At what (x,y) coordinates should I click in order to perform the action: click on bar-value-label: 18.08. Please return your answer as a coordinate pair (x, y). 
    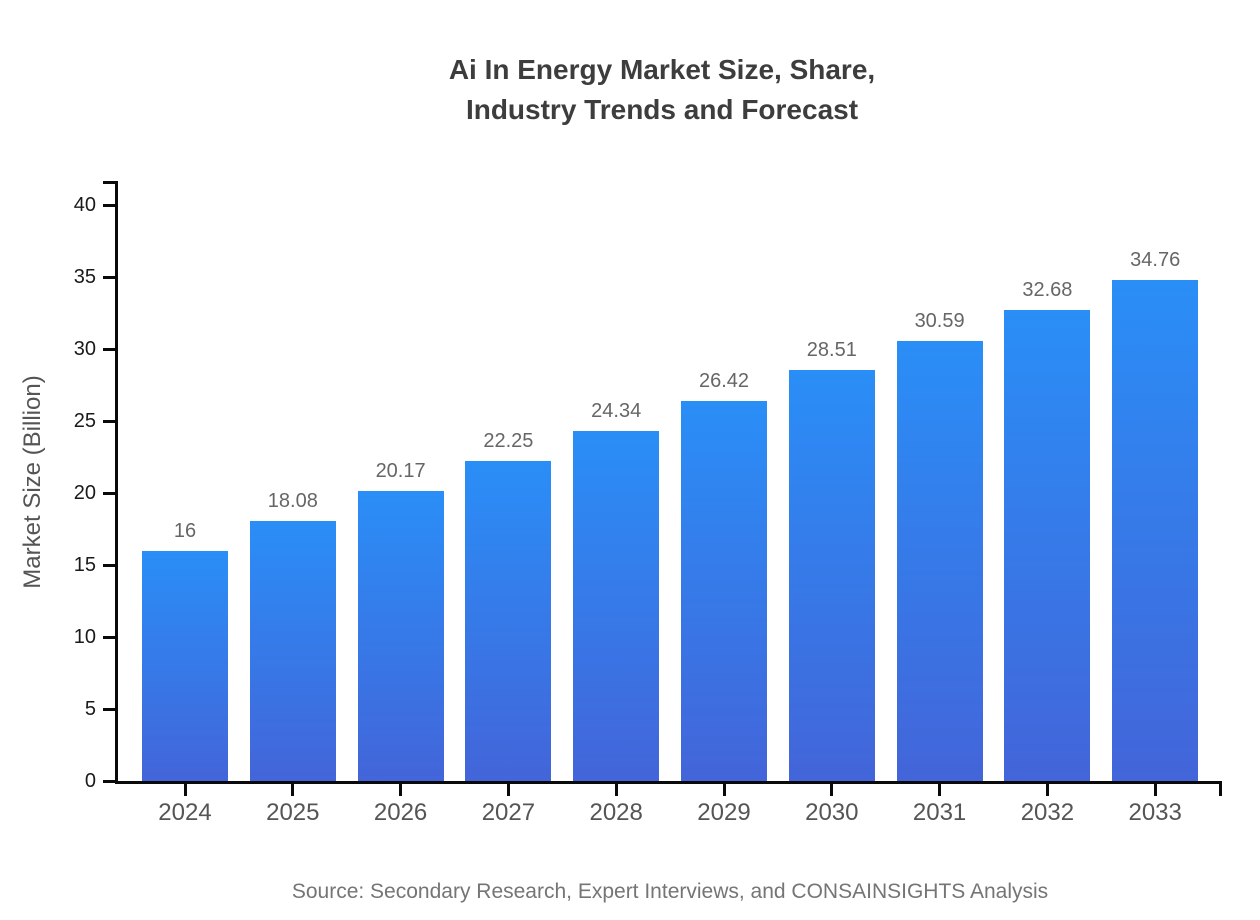
    Looking at the image, I should click on (292, 500).